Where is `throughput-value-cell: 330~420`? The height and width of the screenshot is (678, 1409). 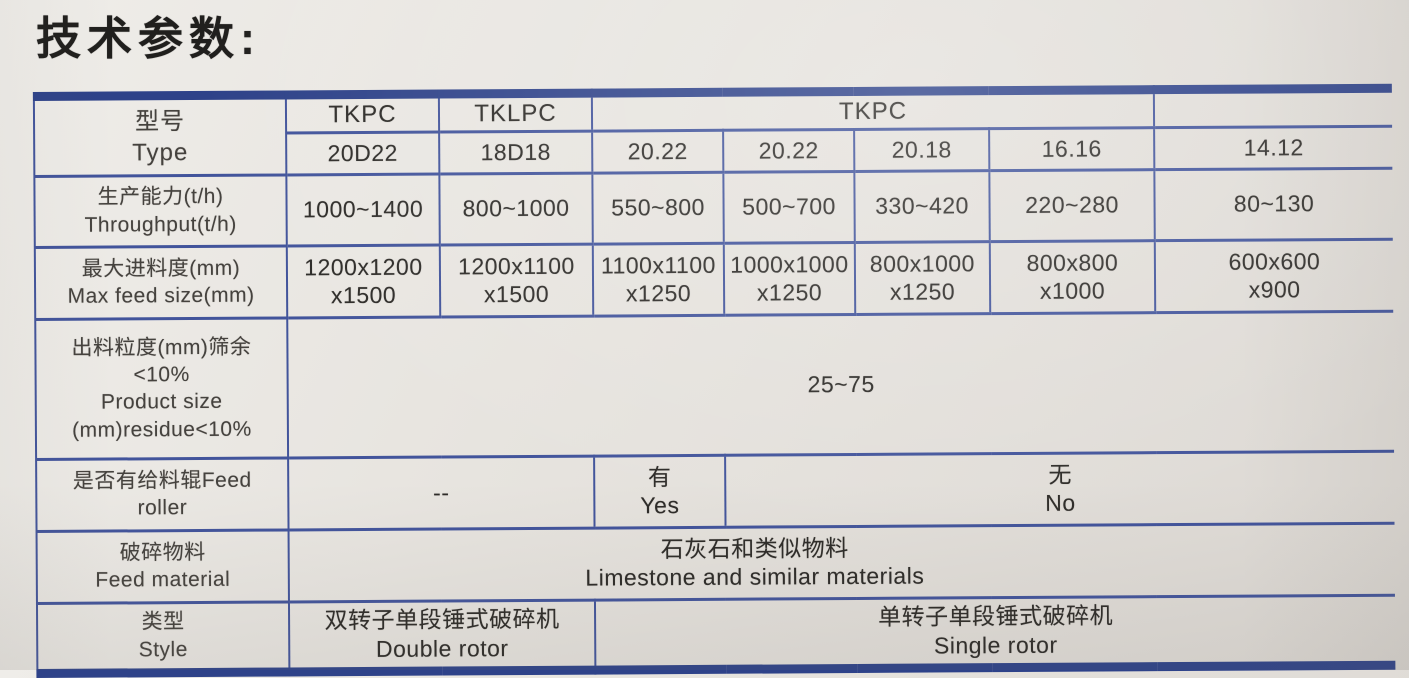 throughput-value-cell: 330~420 is located at coordinates (922, 206).